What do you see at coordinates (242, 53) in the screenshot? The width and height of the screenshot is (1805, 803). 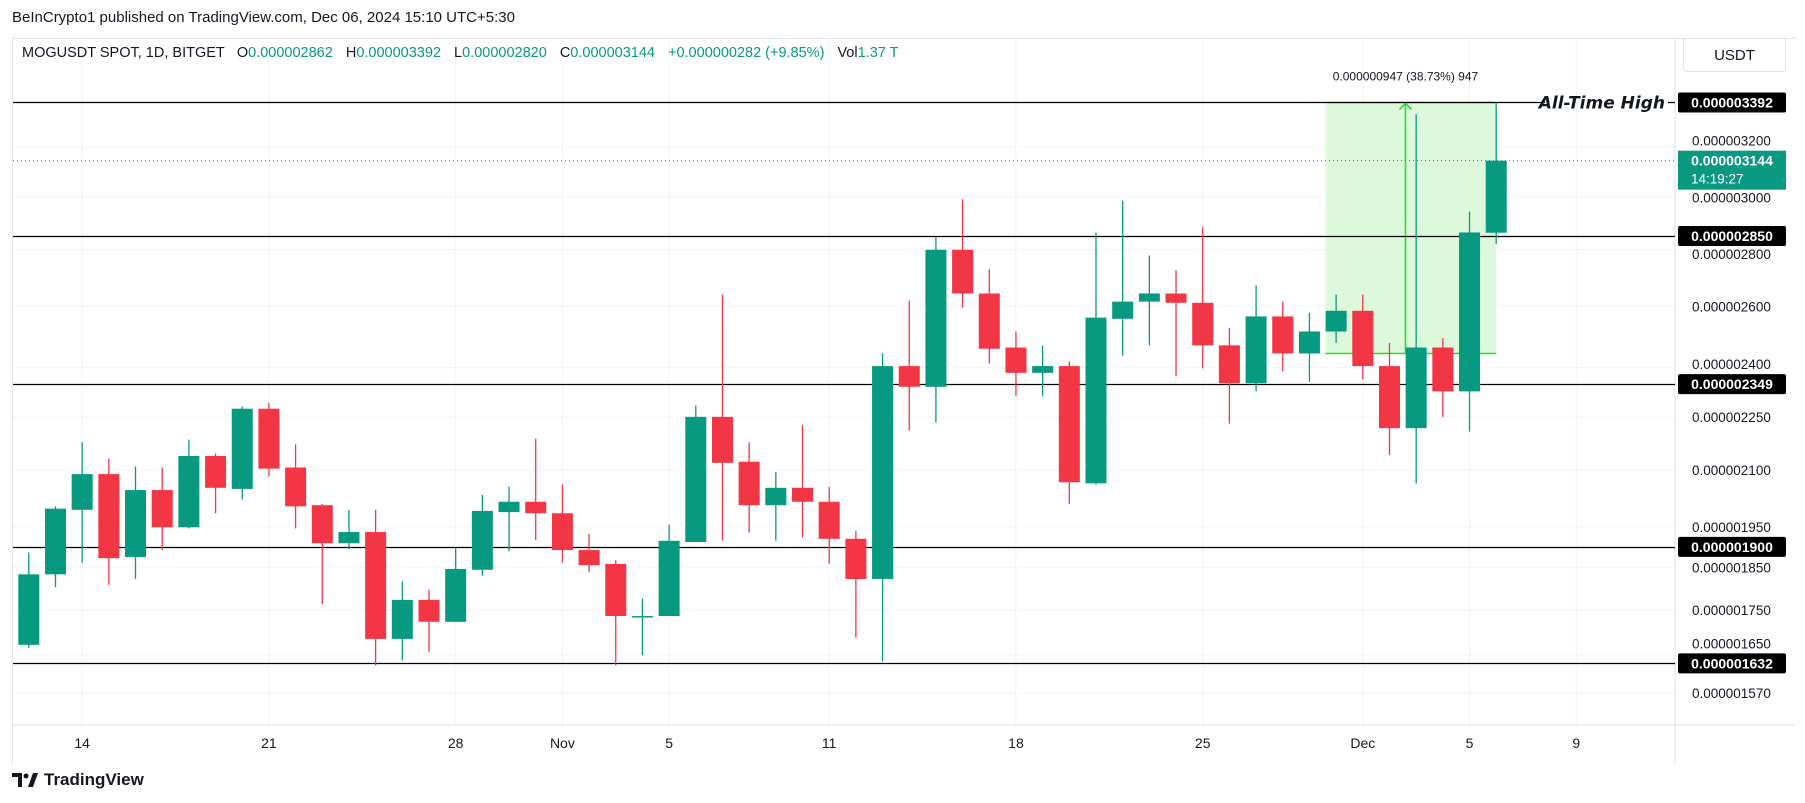 I see `open-label: O` at bounding box center [242, 53].